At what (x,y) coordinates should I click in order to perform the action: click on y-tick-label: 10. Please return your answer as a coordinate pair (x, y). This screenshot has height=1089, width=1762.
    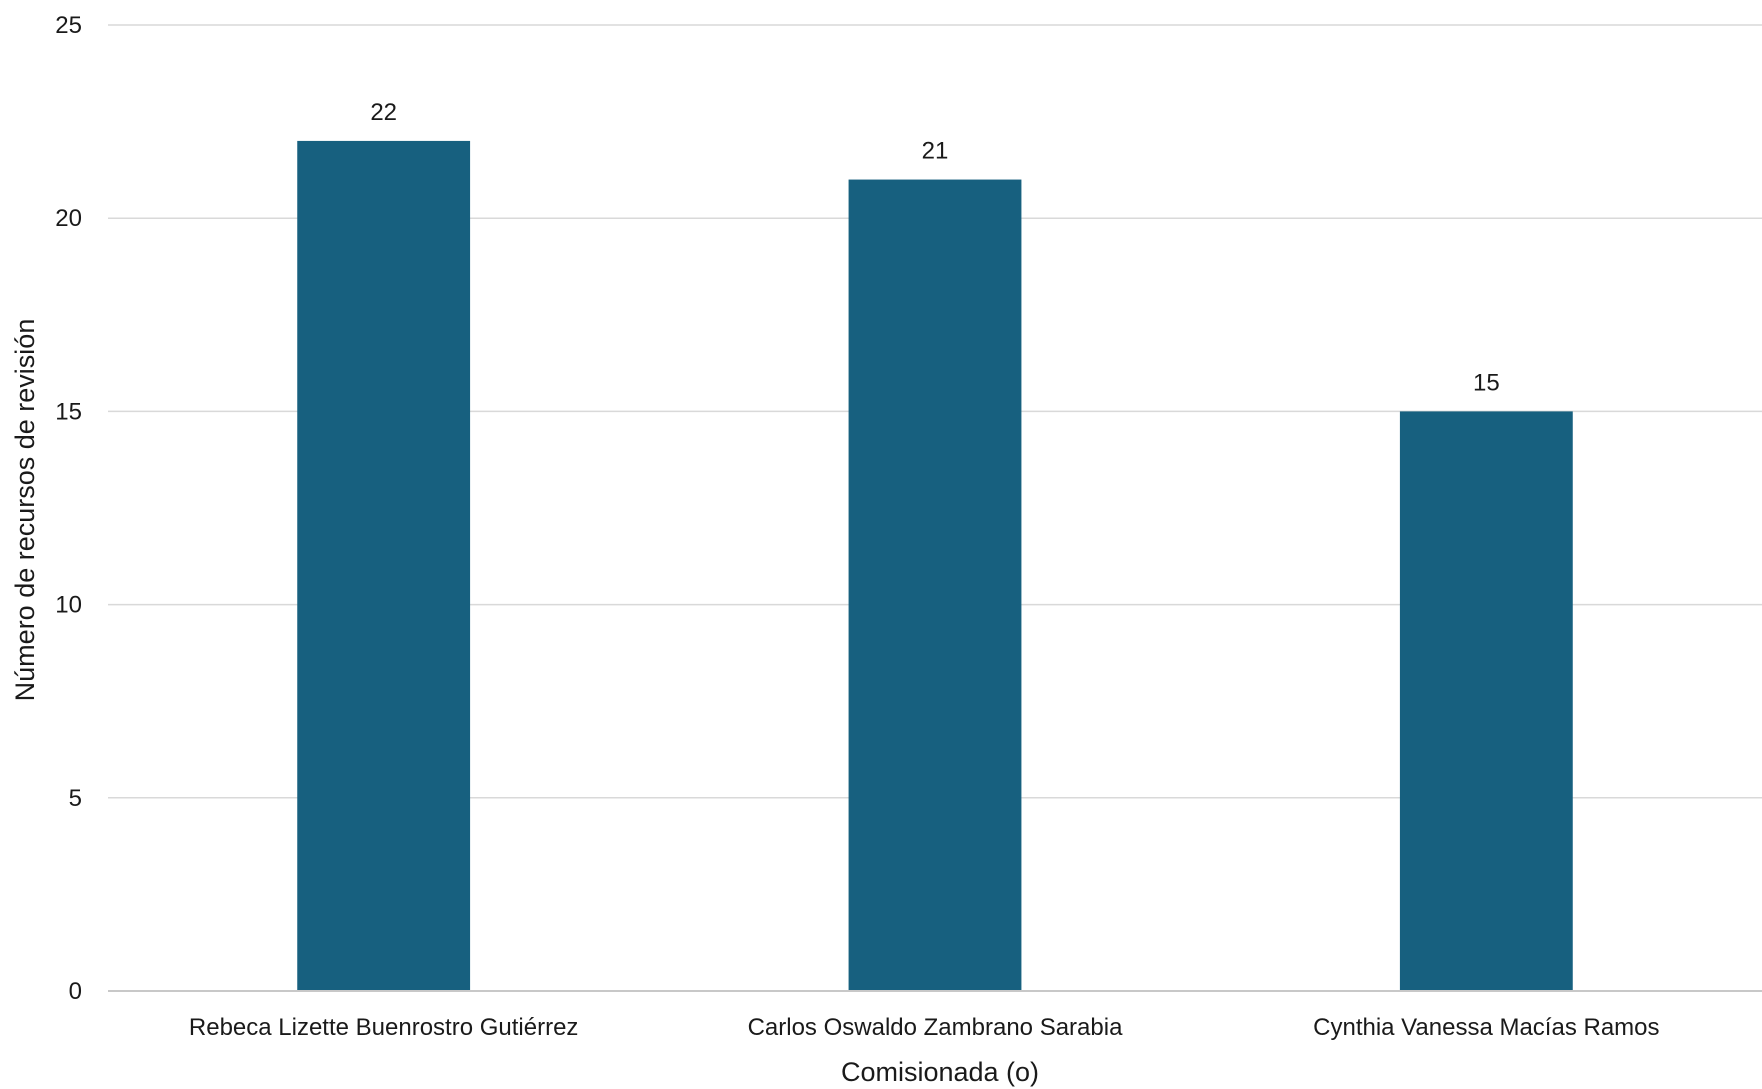
    Looking at the image, I should click on (68, 605).